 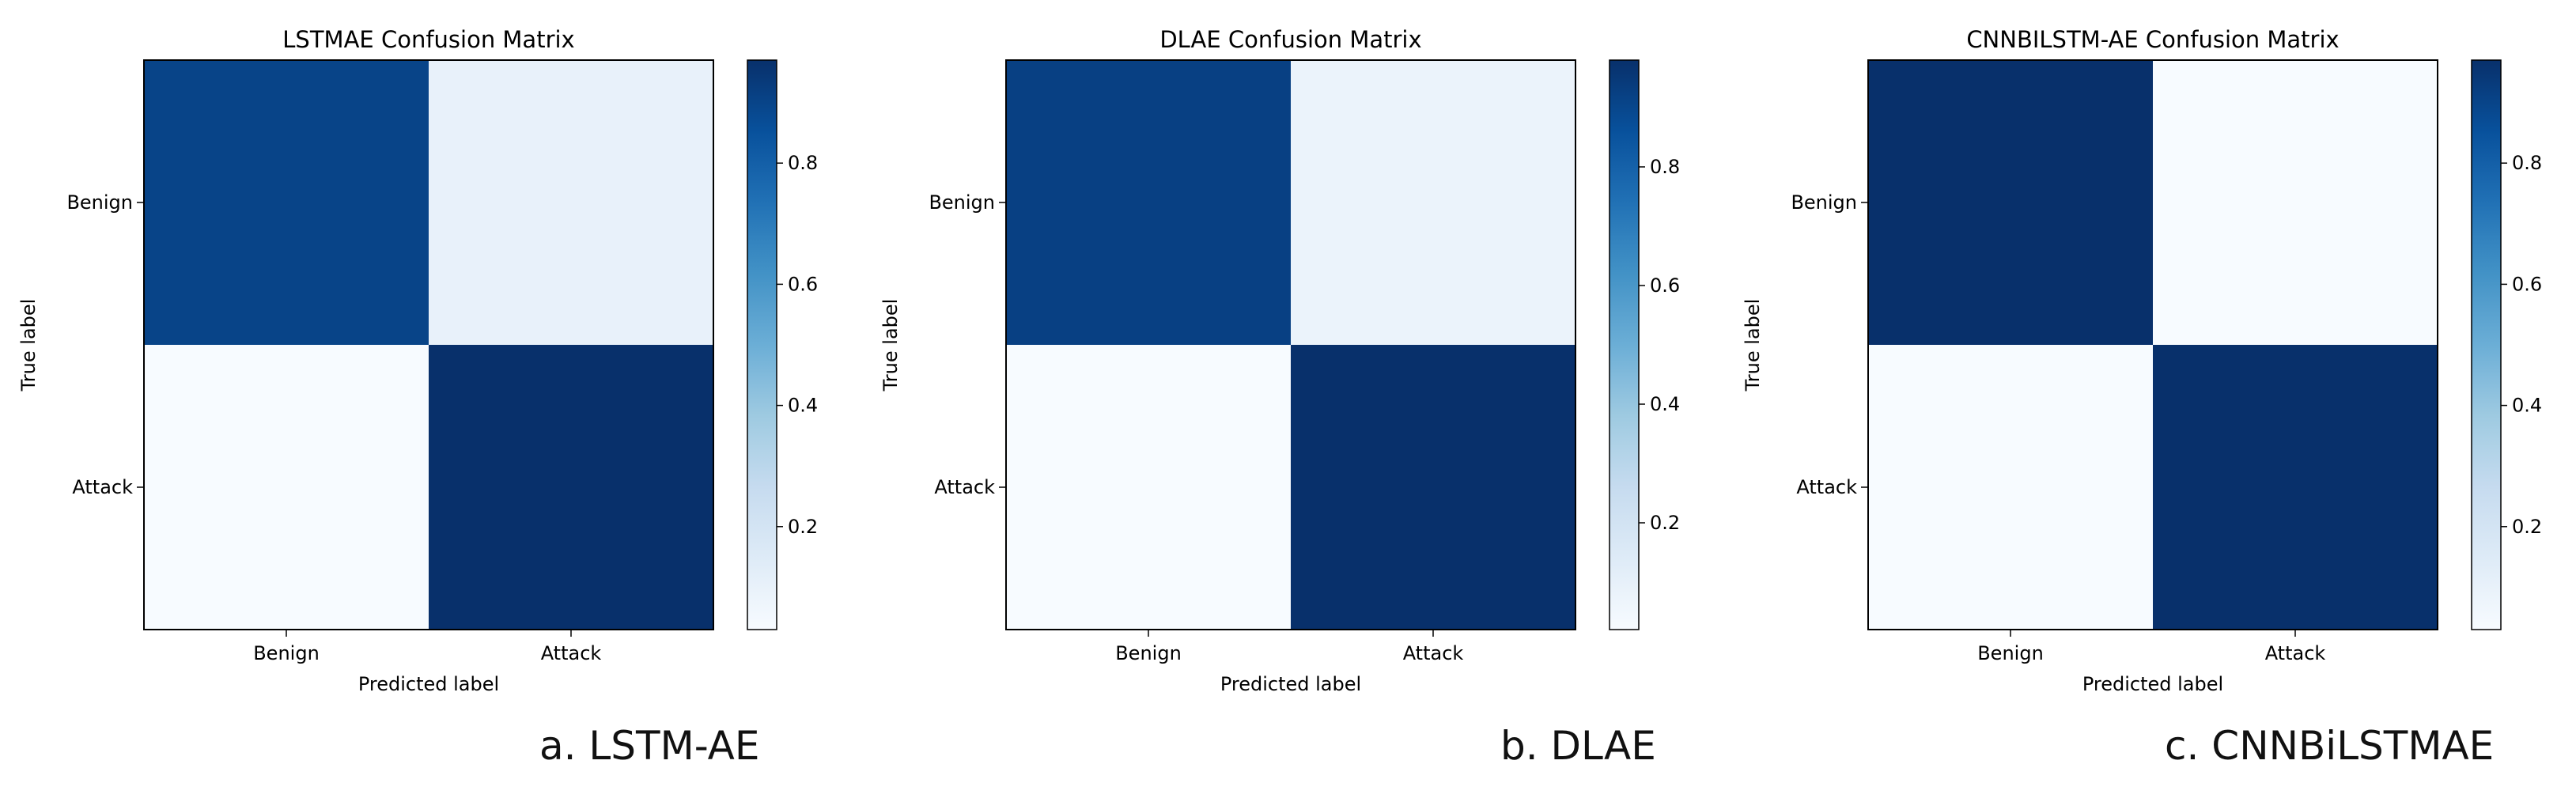 What do you see at coordinates (1290, 39) in the screenshot?
I see `chart-title: DLAE Confusion Matrix` at bounding box center [1290, 39].